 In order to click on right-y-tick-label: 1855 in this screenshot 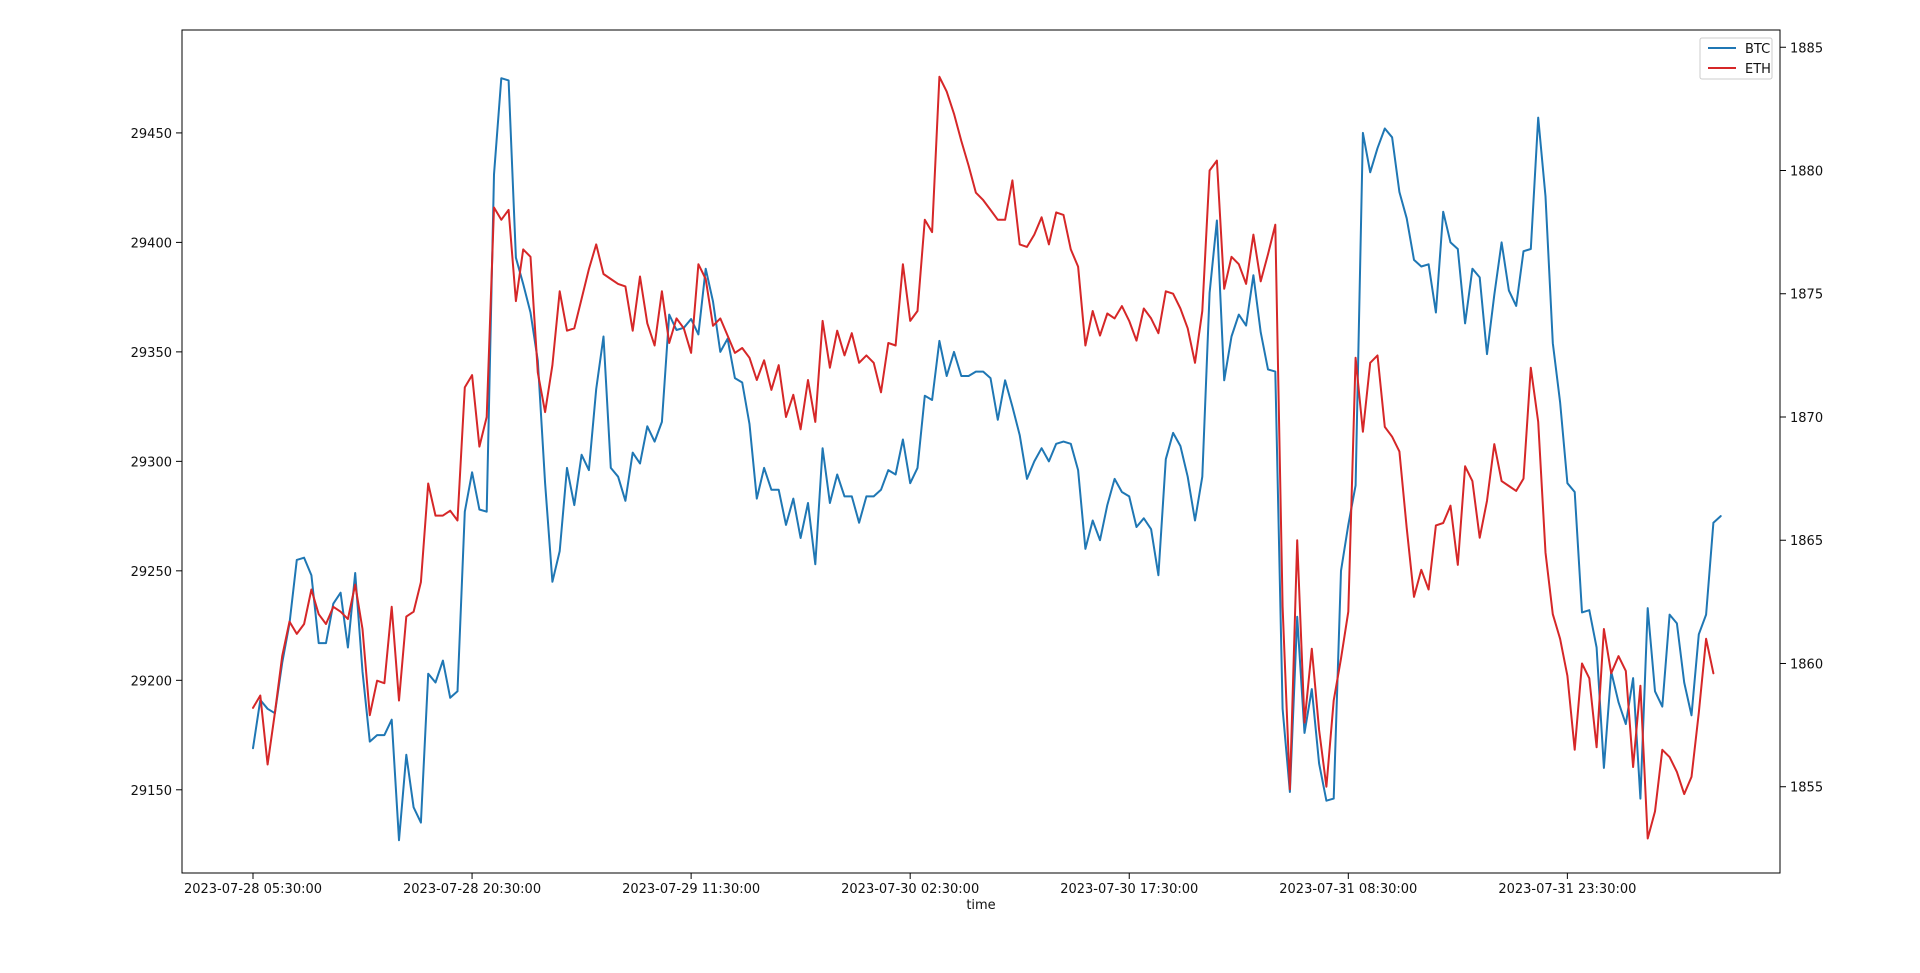, I will do `click(1806, 788)`.